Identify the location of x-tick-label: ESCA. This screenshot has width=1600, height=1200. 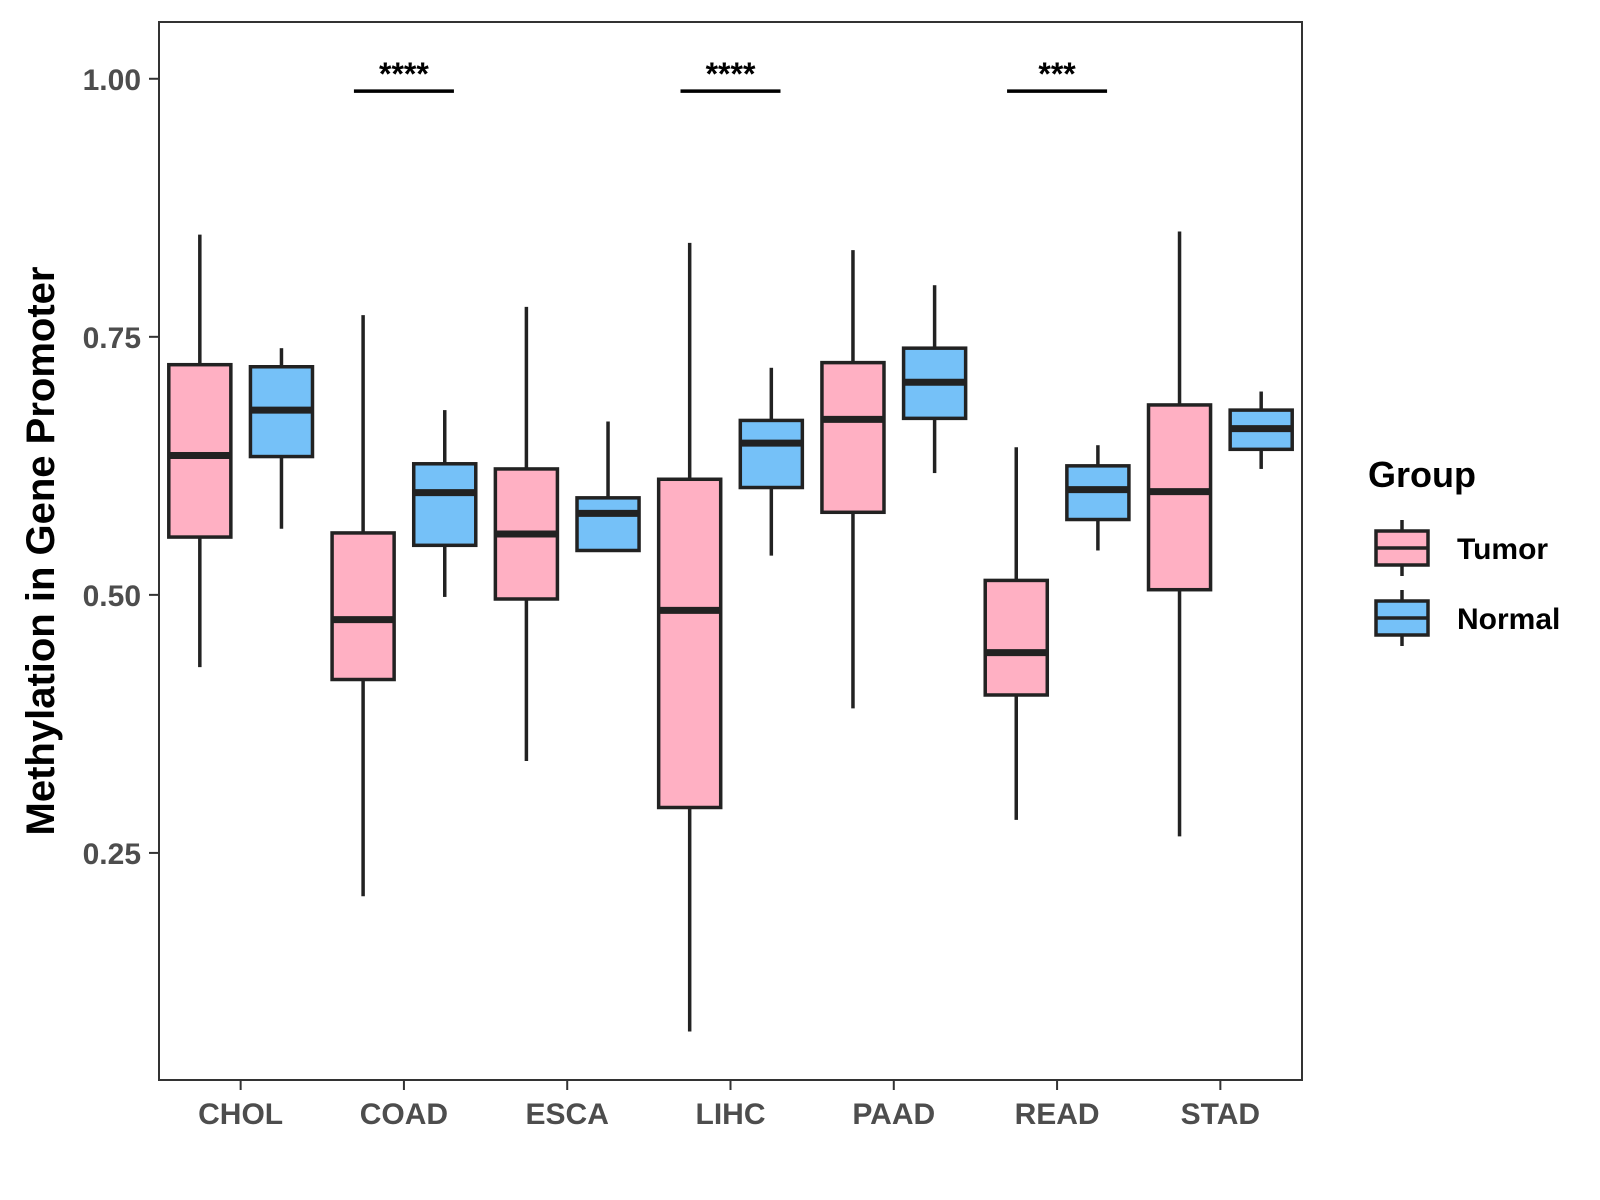
(567, 1114).